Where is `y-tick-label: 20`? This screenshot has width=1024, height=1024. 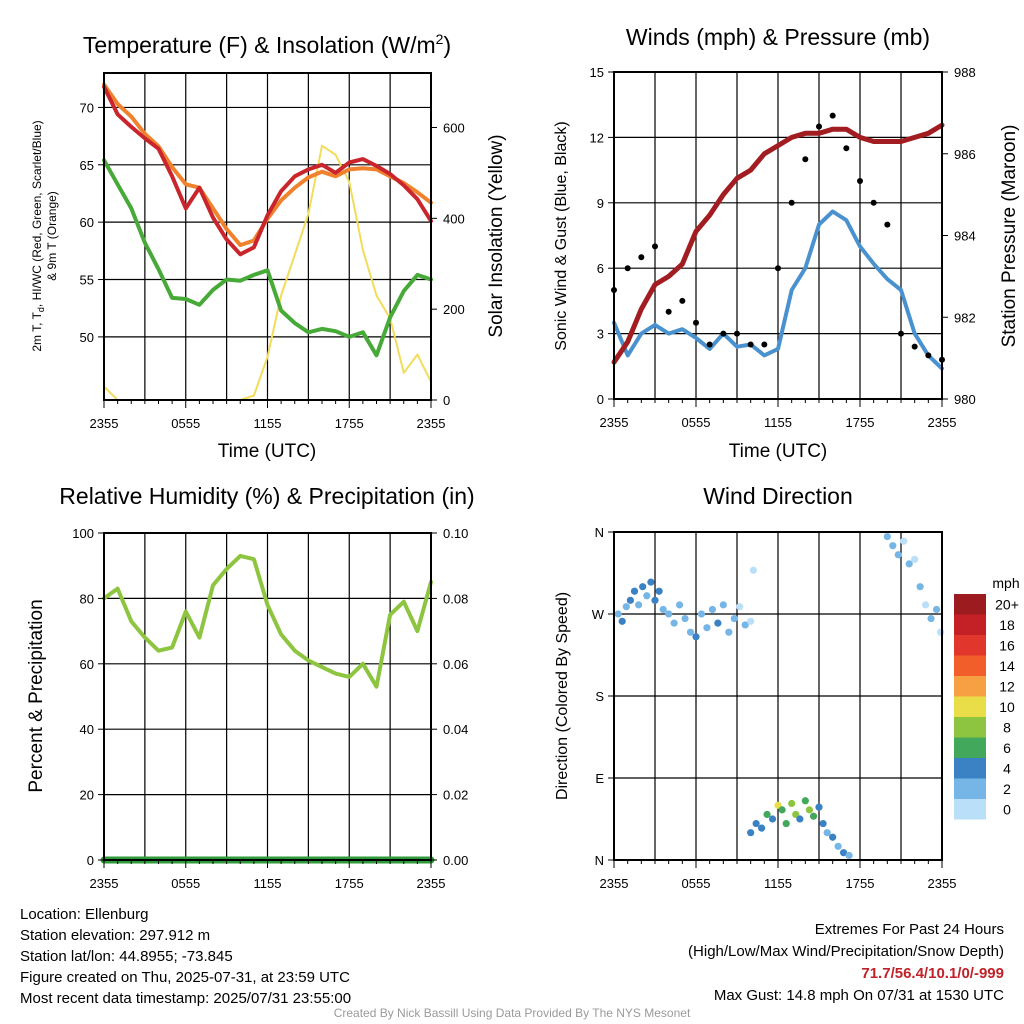 y-tick-label: 20 is located at coordinates (87, 795).